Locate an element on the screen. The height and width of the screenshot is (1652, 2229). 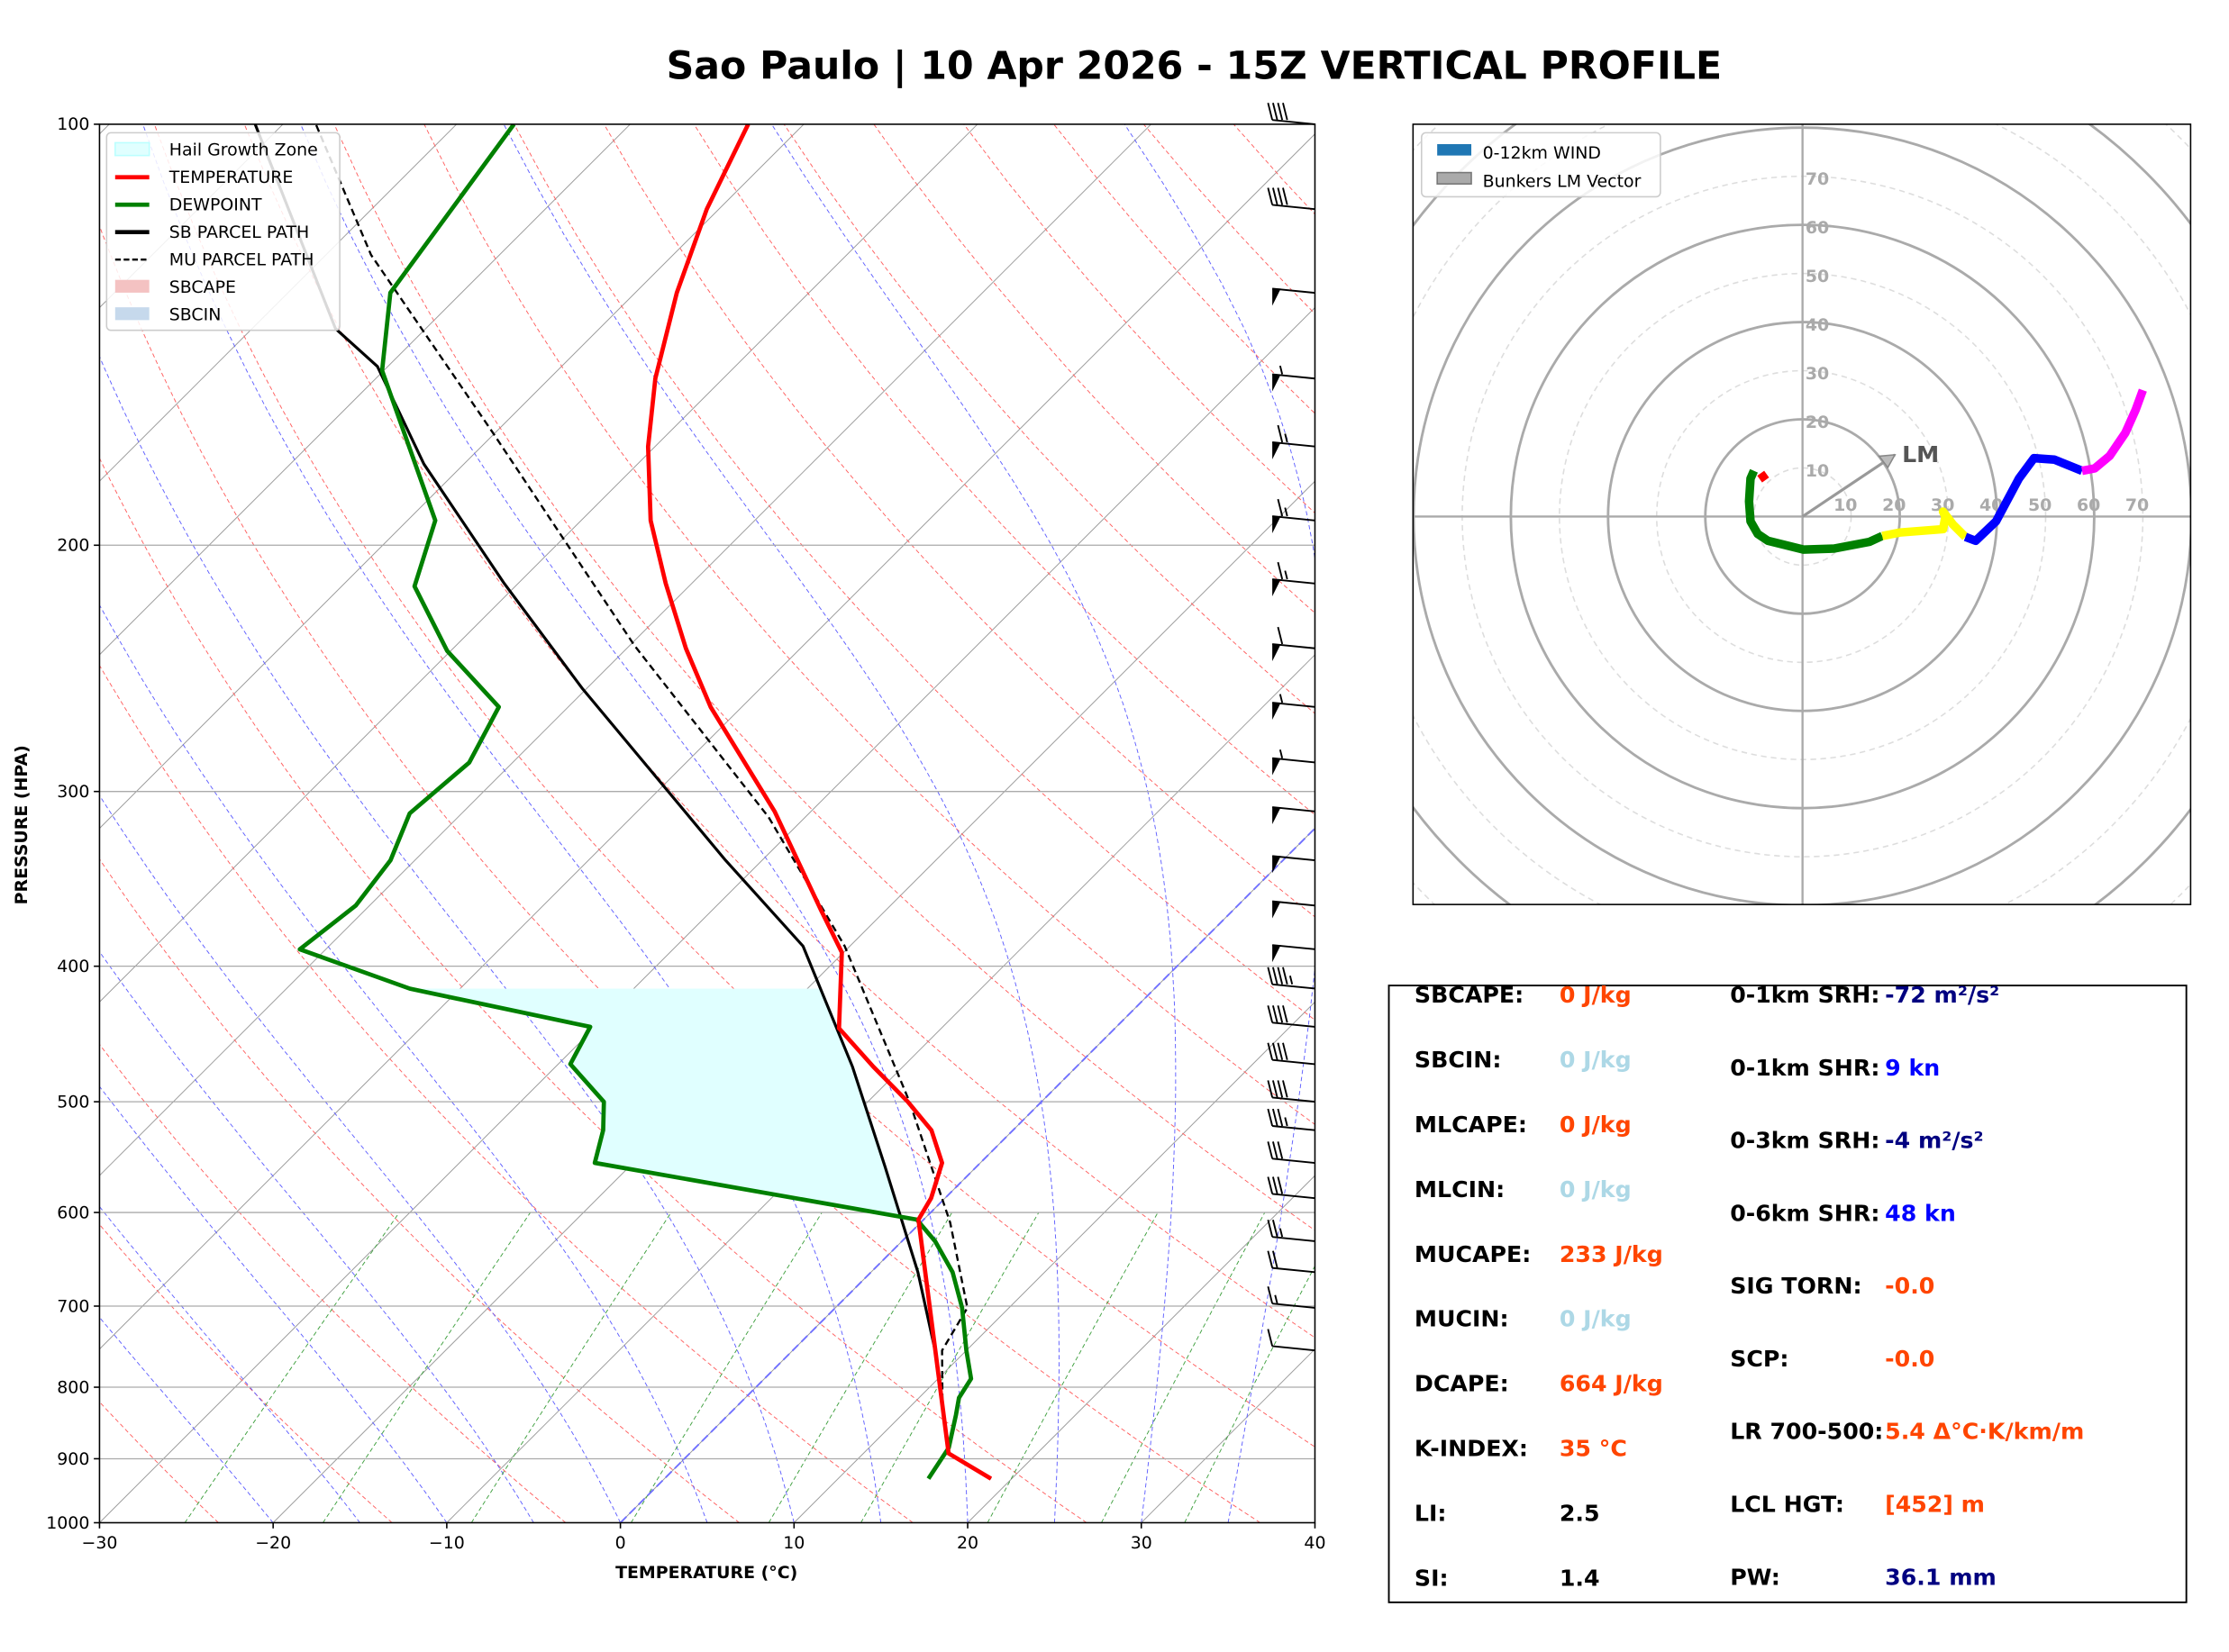
hail-growth-zone is located at coordinates (663, 1104).